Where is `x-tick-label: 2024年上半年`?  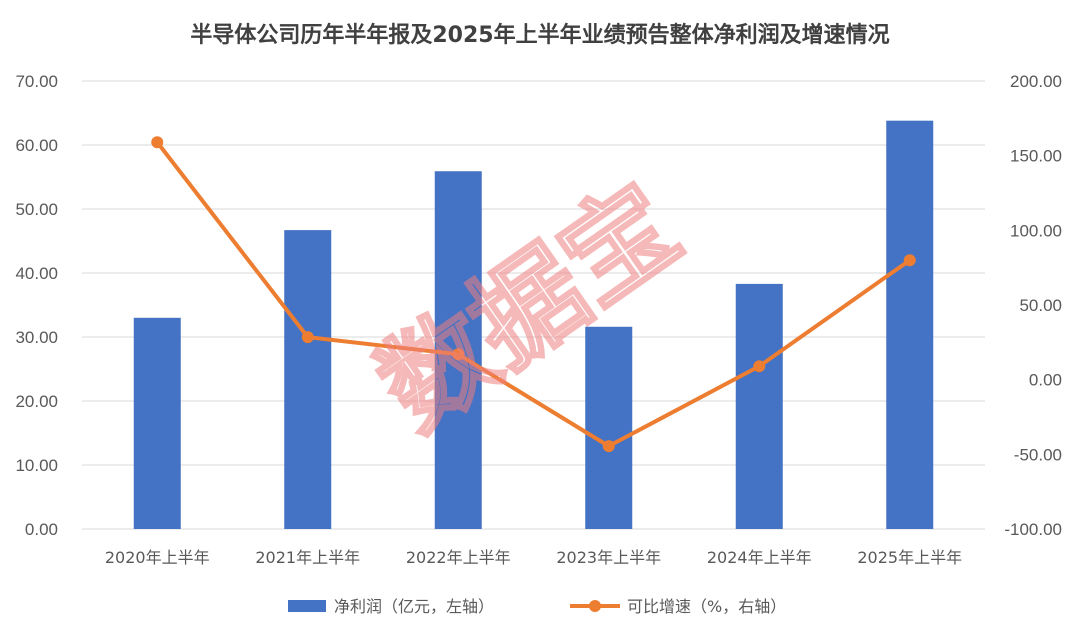 x-tick-label: 2024年上半年 is located at coordinates (759, 557).